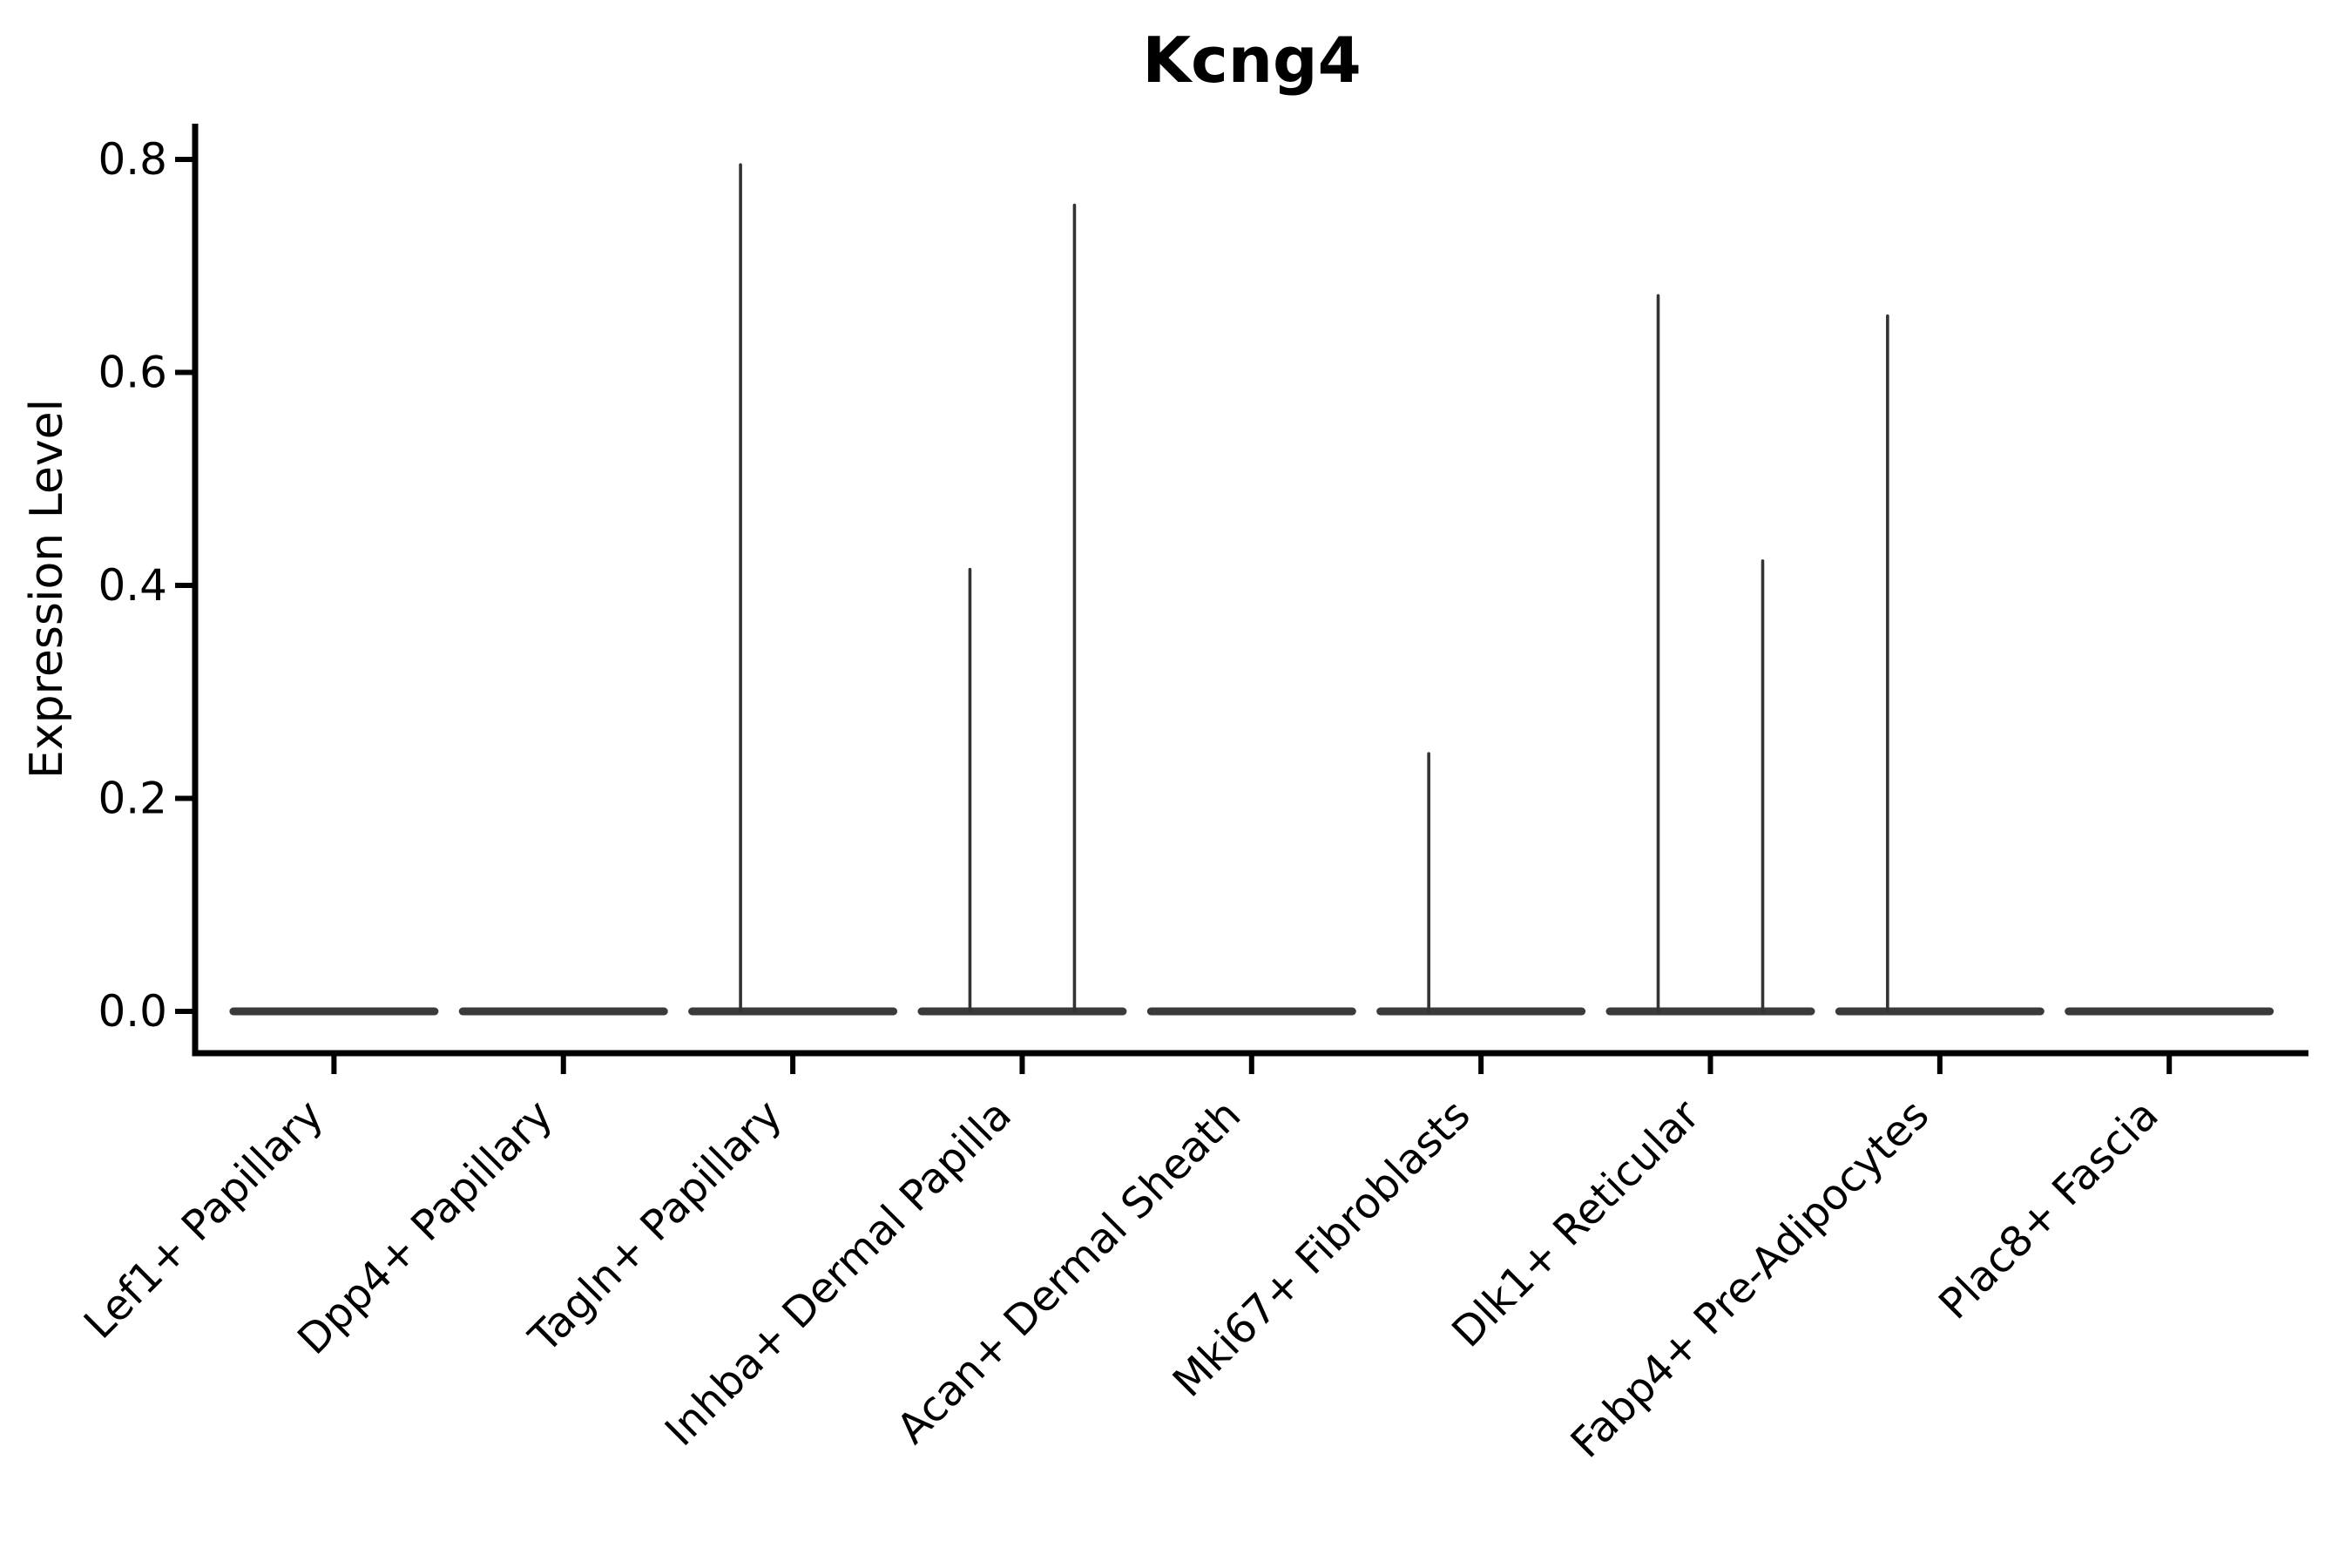 This screenshot has width=2352, height=1568. What do you see at coordinates (2049, 1210) in the screenshot?
I see `x-tick-label: Plac8+ Fascia` at bounding box center [2049, 1210].